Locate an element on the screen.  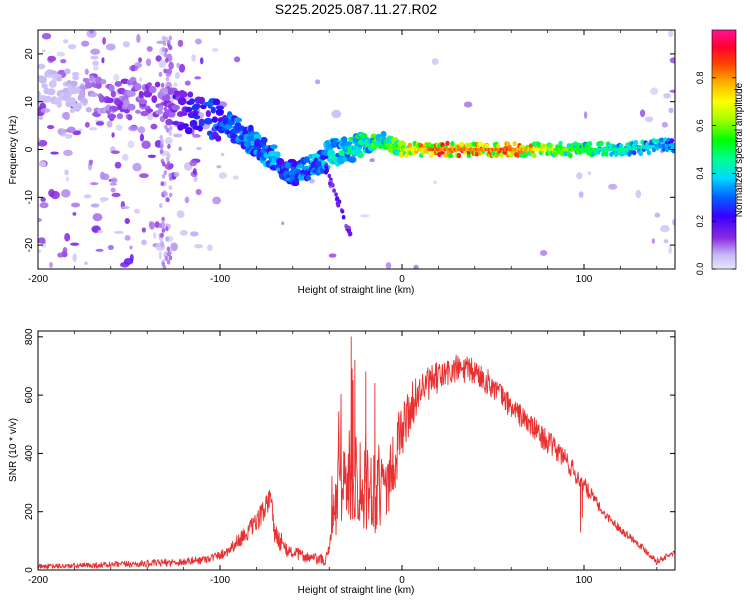
y-tick-label: -20 is located at coordinates (29, 244).